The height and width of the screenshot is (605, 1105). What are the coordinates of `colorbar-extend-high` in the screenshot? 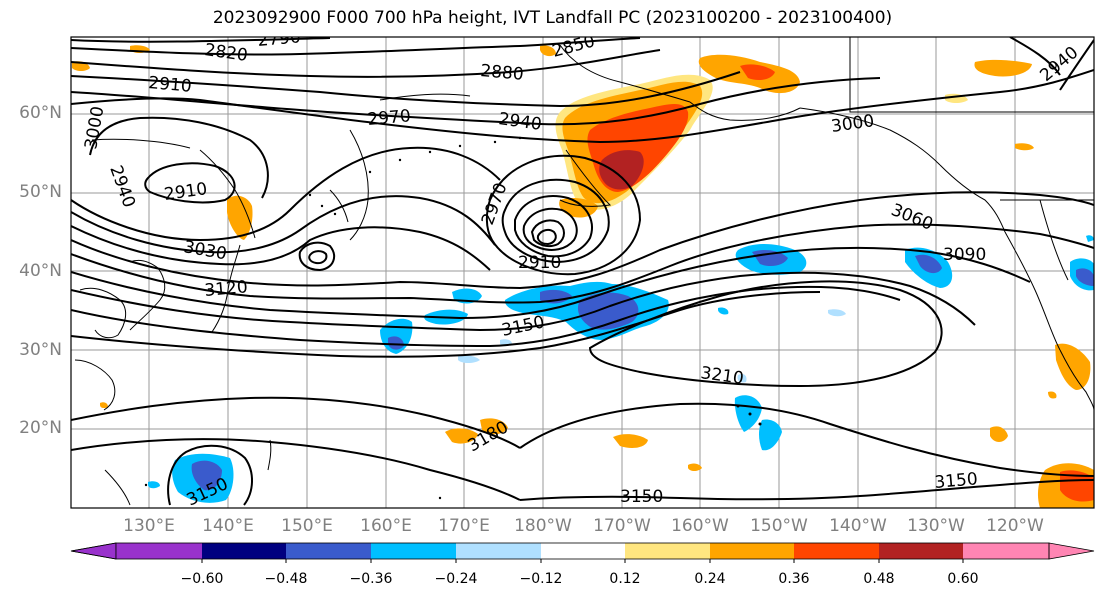 It's located at (1071, 551).